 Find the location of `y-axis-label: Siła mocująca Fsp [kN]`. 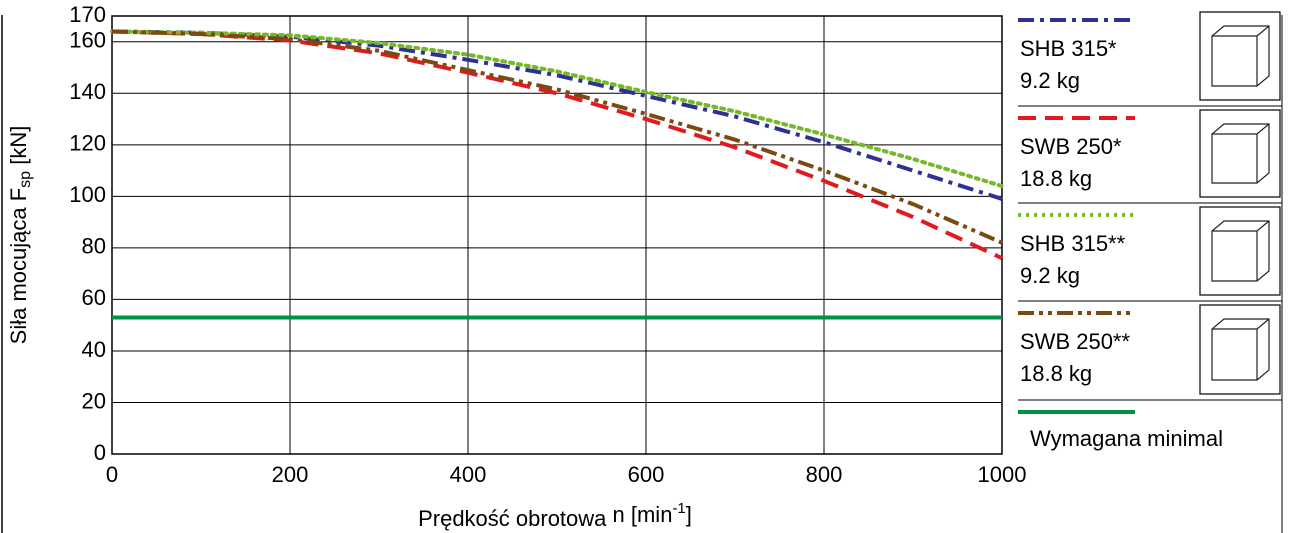

y-axis-label: Siła mocująca Fsp [kN] is located at coordinates (20, 235).